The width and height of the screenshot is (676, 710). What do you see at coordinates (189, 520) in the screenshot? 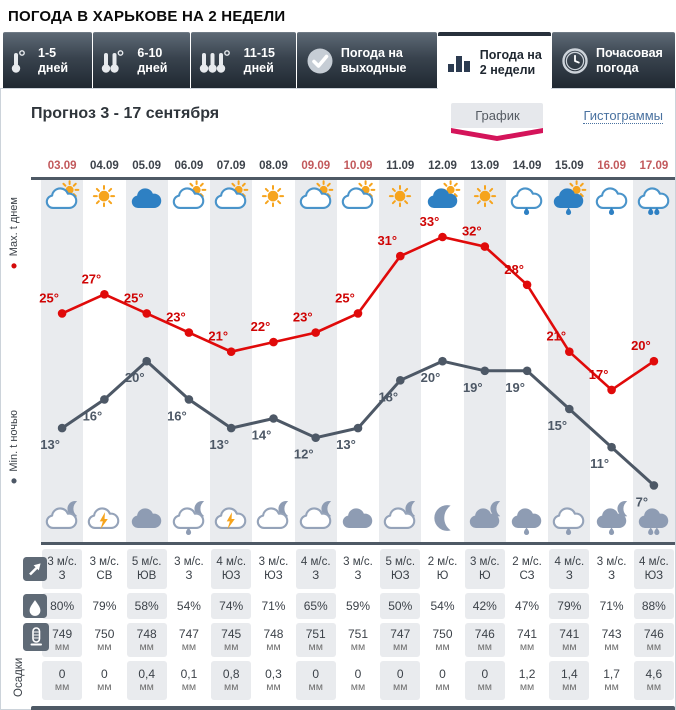
I see `cloud-moon-rain1-icon` at bounding box center [189, 520].